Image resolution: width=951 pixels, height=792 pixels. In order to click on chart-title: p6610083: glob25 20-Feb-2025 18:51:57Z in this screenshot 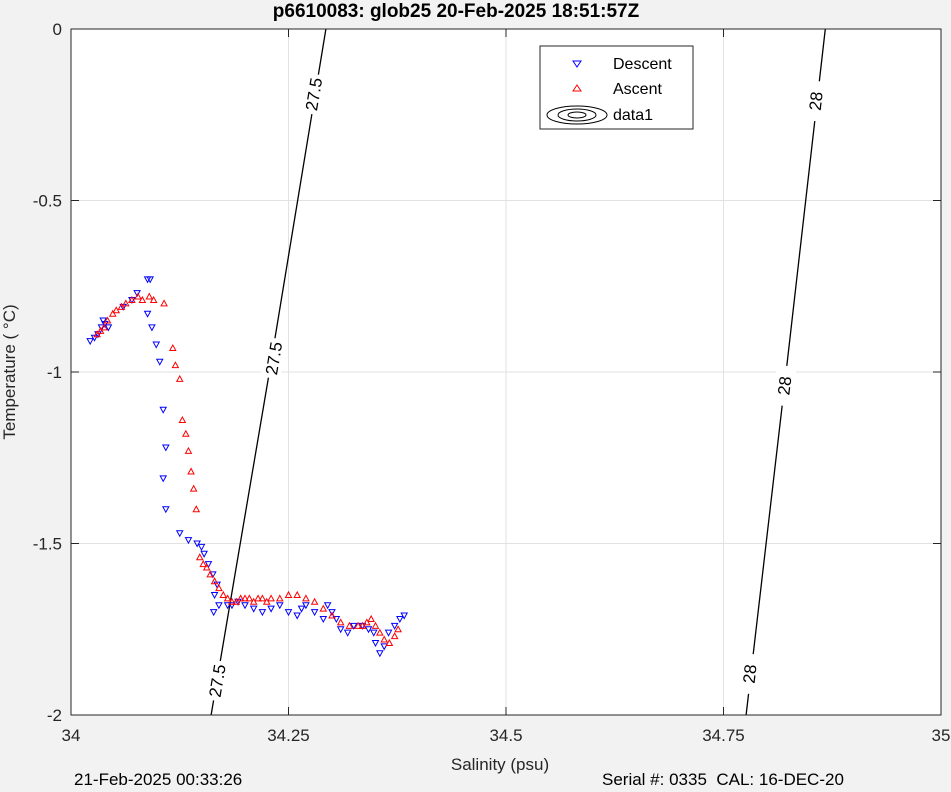, I will do `click(456, 11)`.